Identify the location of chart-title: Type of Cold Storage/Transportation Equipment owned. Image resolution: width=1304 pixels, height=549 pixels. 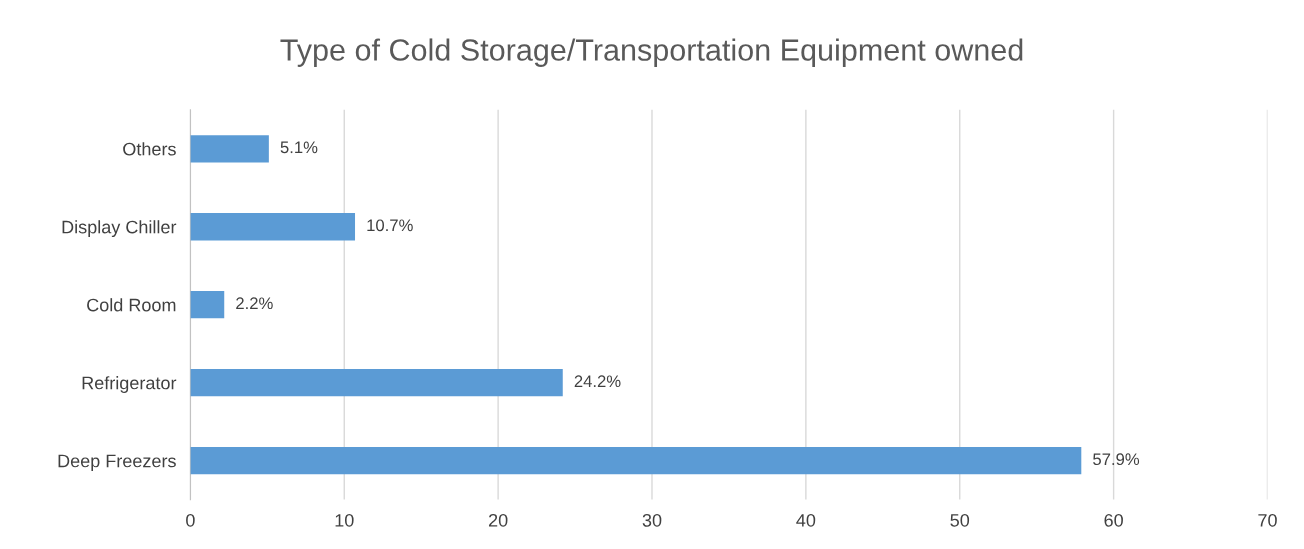
(651, 52).